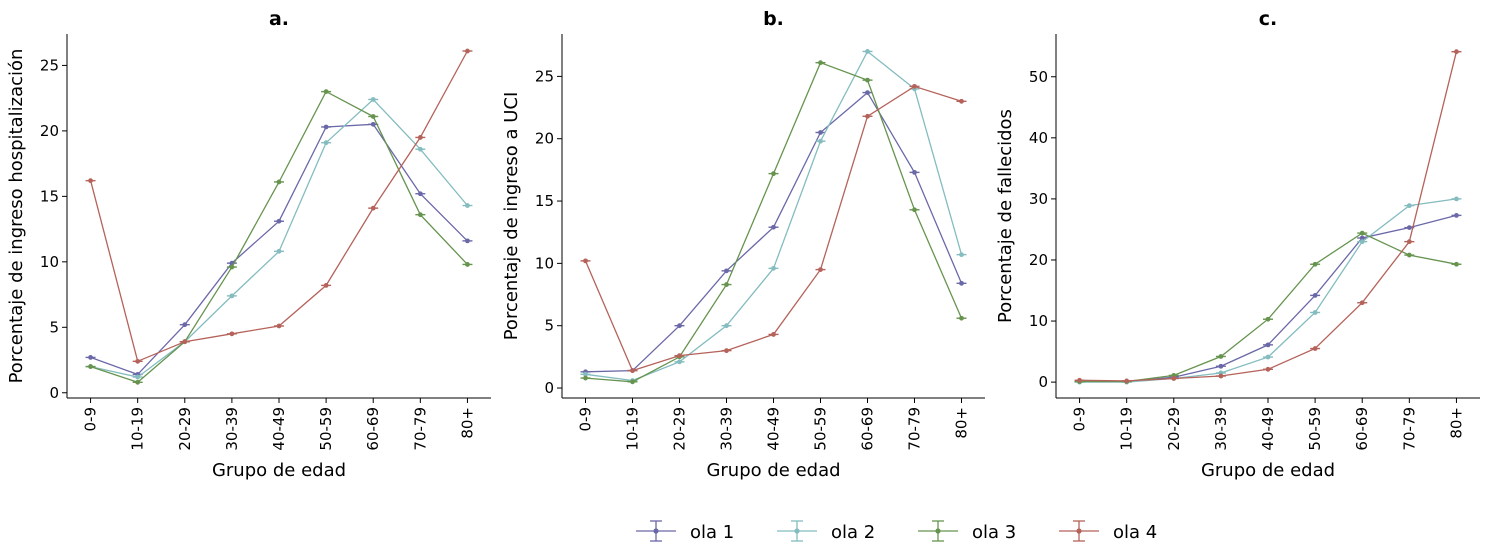 The height and width of the screenshot is (559, 1489). What do you see at coordinates (1038, 77) in the screenshot?
I see `y-tick-label: 50` at bounding box center [1038, 77].